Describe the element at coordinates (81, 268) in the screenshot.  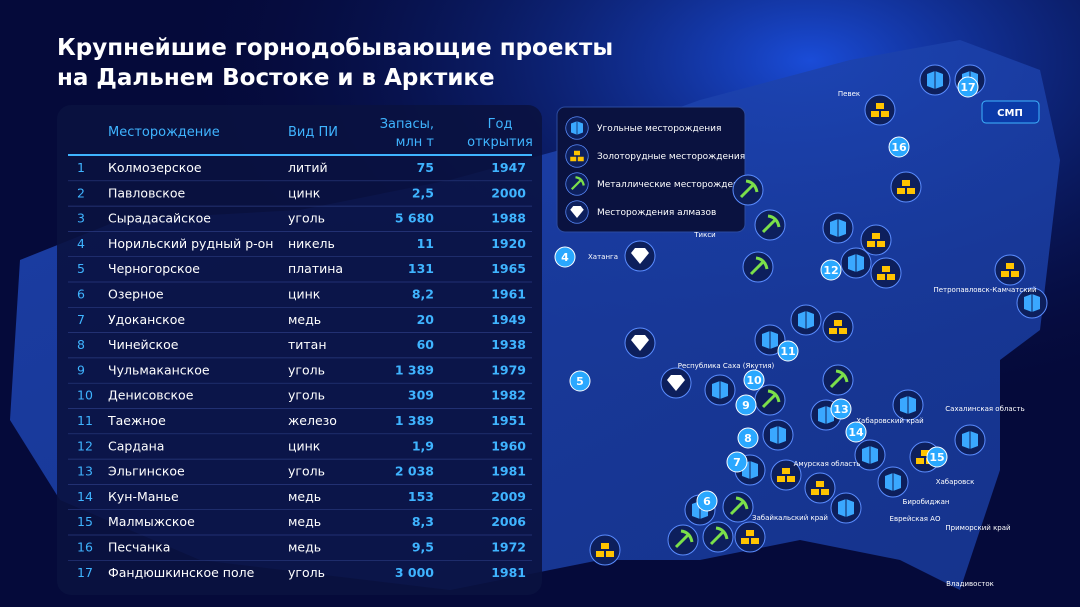
I see `row-number: 5` at that location.